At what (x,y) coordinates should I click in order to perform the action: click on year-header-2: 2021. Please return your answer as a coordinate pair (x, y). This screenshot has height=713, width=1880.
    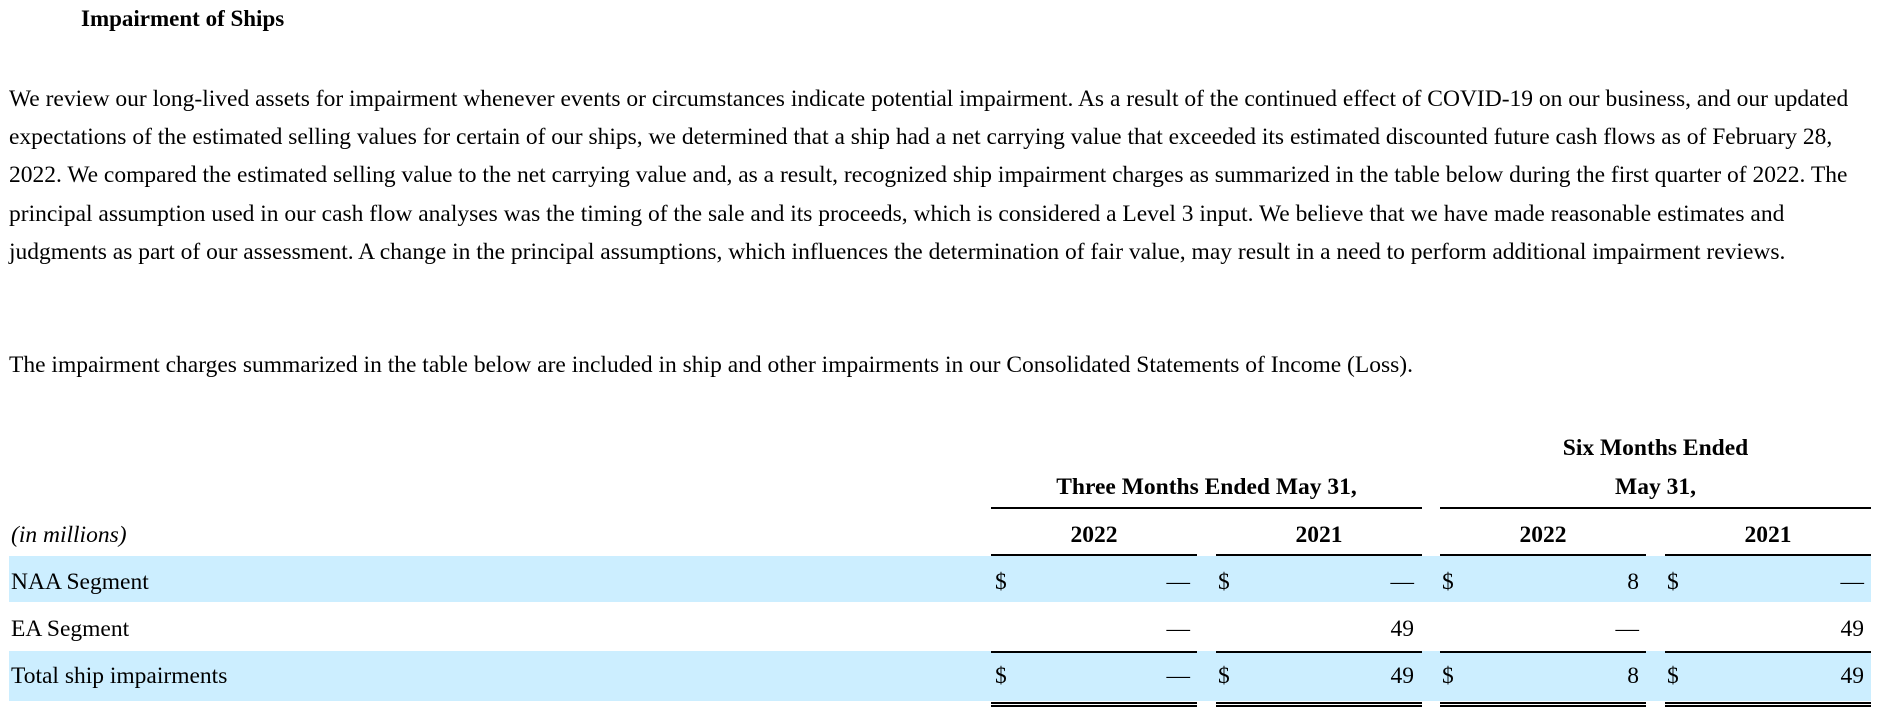
    Looking at the image, I should click on (1319, 535).